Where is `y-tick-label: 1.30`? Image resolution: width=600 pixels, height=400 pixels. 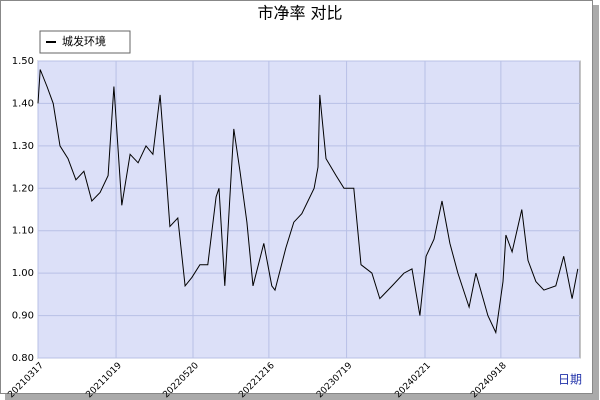
y-tick-label: 1.30 is located at coordinates (23, 146).